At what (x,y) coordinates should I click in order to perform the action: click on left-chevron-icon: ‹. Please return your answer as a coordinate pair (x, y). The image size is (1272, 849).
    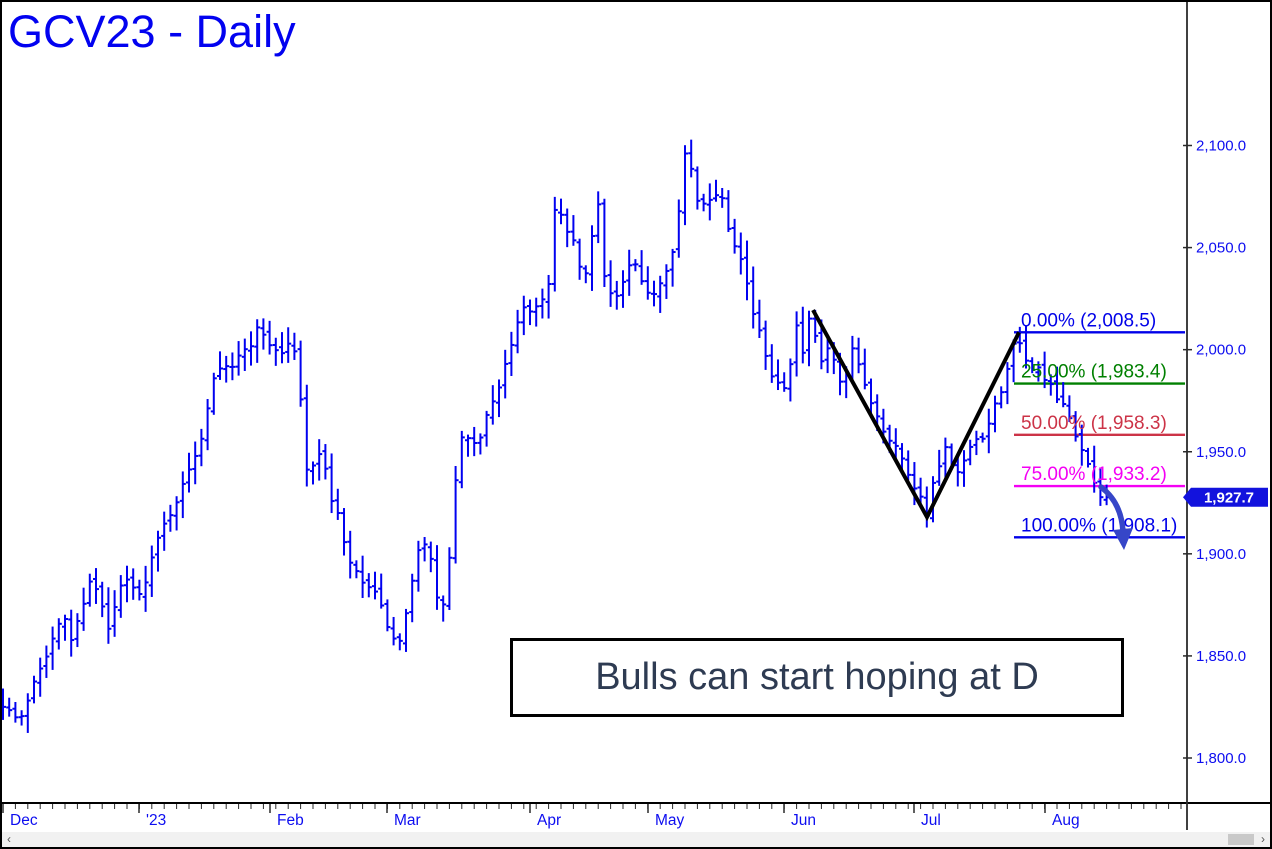
    Looking at the image, I should click on (9, 839).